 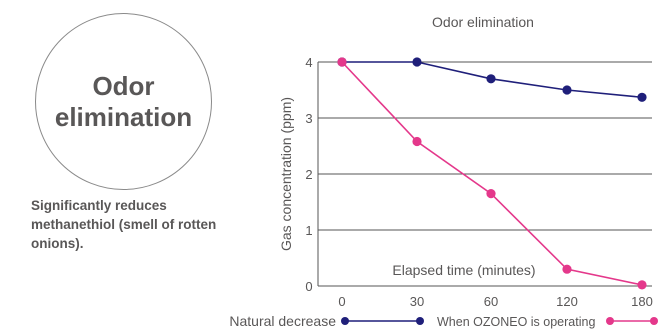 What do you see at coordinates (286, 174) in the screenshot?
I see `y-axis-label: Gas concentration (ppm)` at bounding box center [286, 174].